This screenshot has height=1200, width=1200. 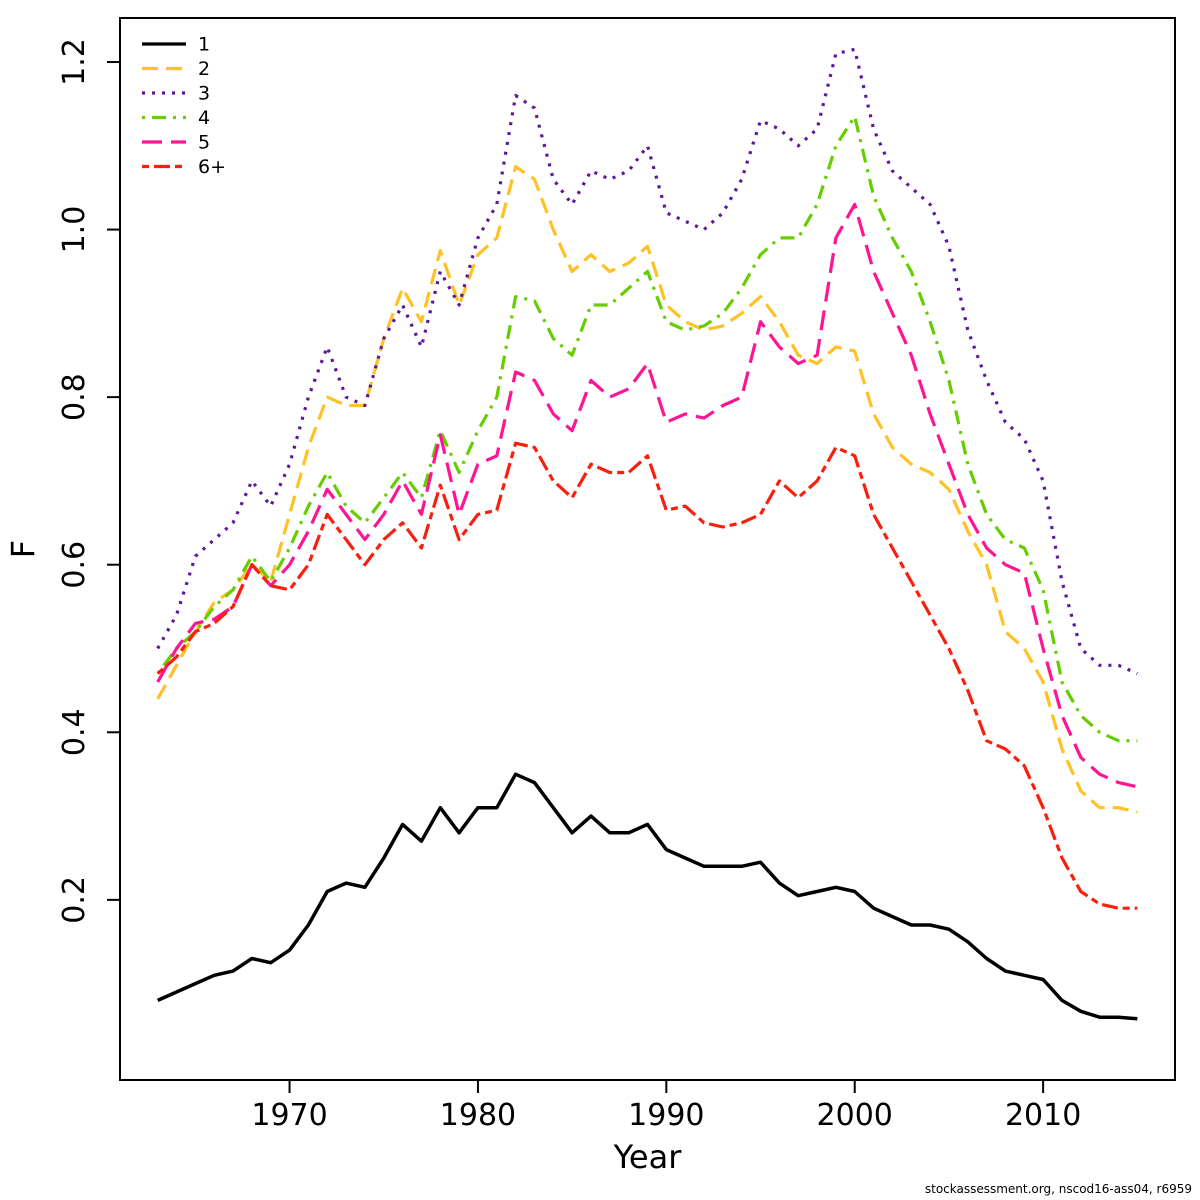 I want to click on x-axis-tick-label: 1990, so click(x=666, y=1115).